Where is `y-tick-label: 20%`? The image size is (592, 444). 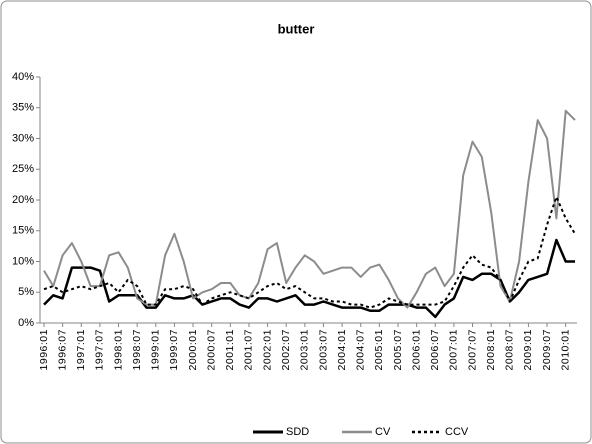
y-tick-label: 20% is located at coordinates (23, 200).